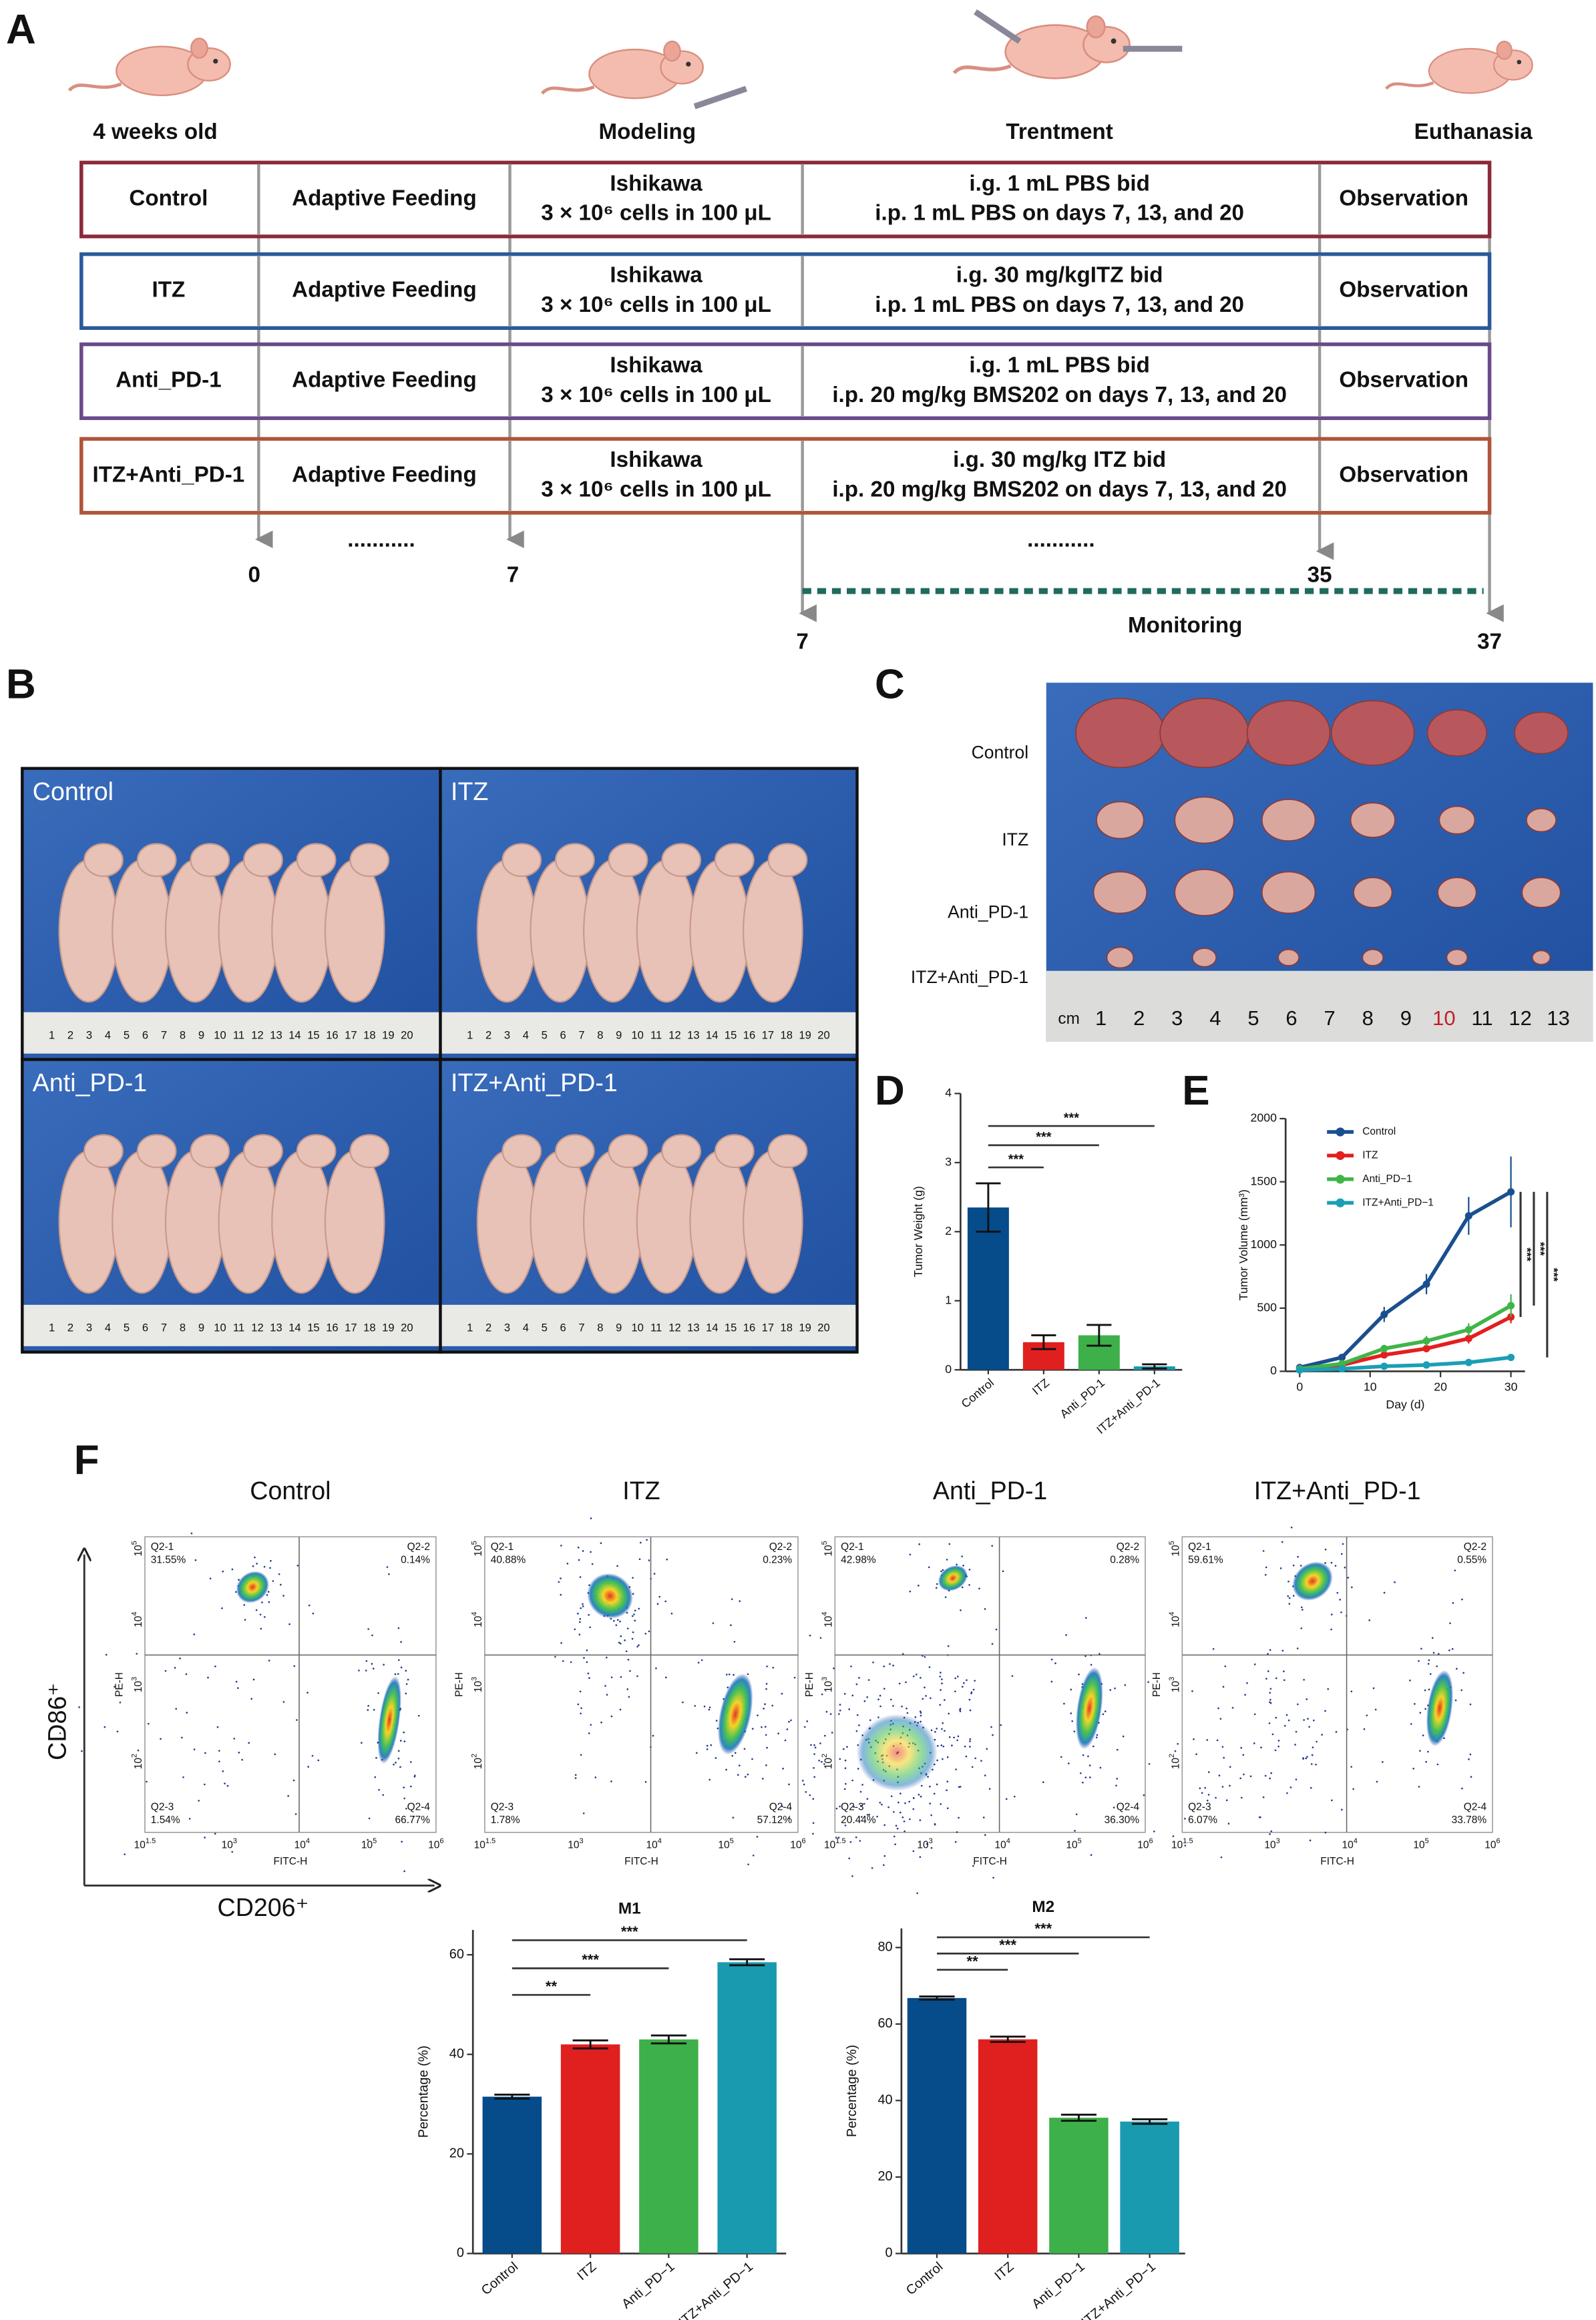 This screenshot has width=1596, height=2320. I want to click on series-line, so click(1405, 1364).